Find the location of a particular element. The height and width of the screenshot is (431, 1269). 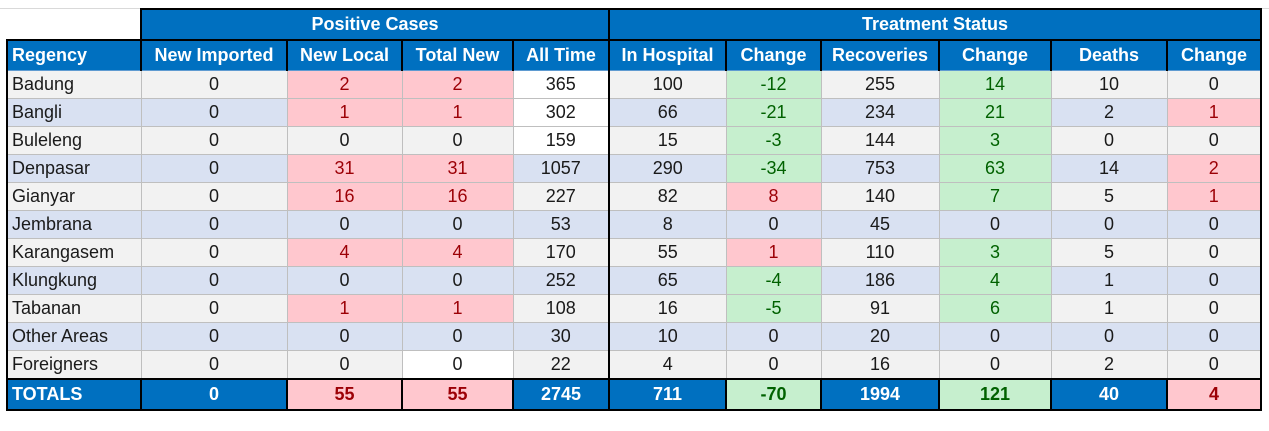

header-change-deaths: Change is located at coordinates (1214, 55).